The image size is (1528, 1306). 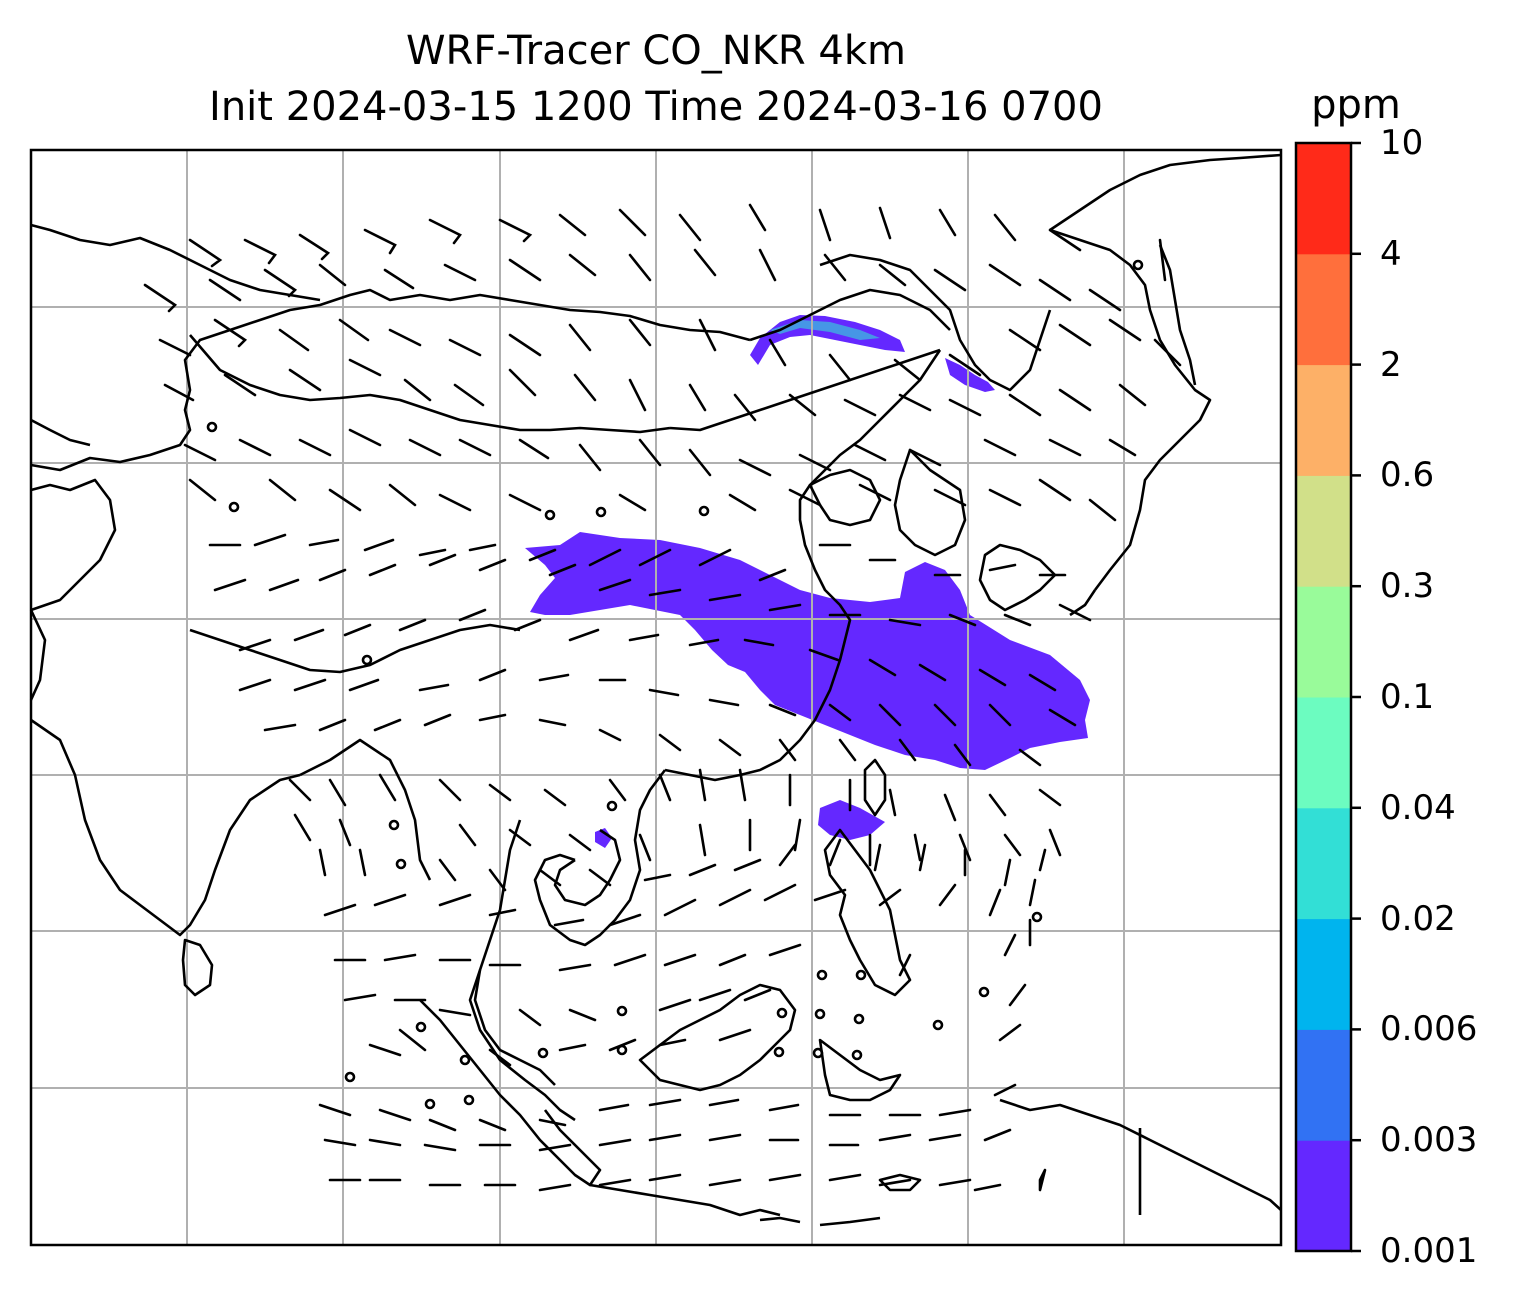 I want to click on plume-northeast, so click(x=970, y=375).